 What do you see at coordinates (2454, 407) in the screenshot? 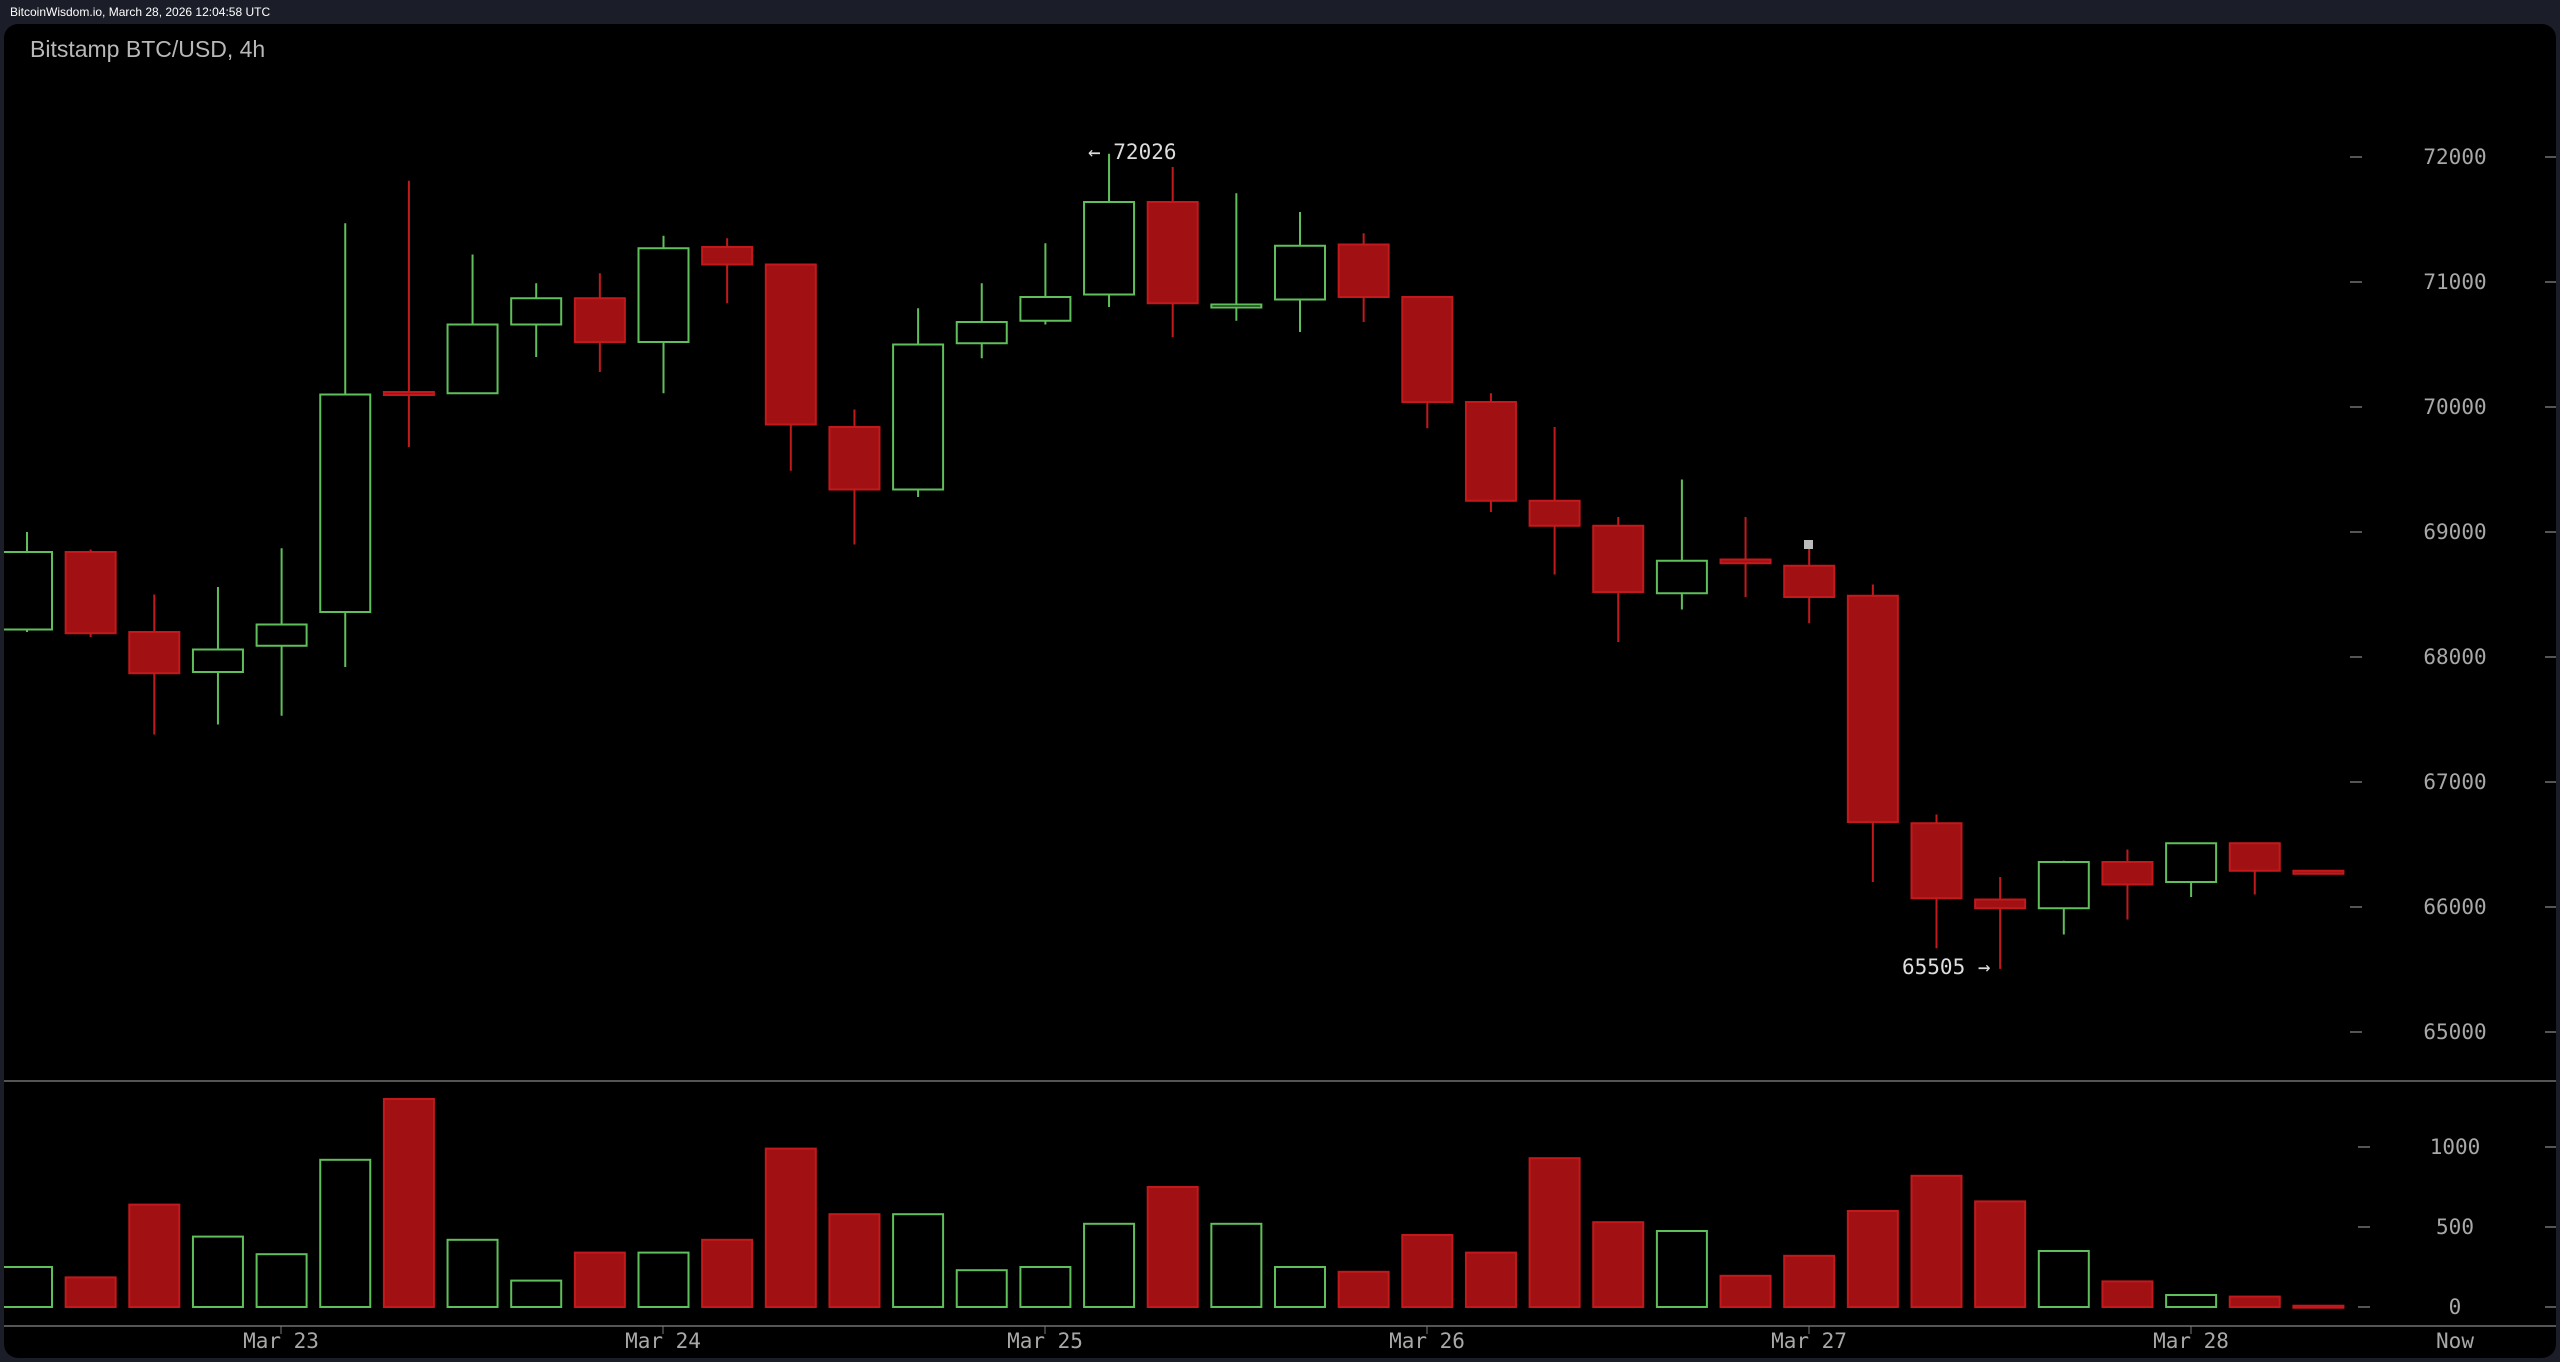
I see `price-tick-label: 70000` at bounding box center [2454, 407].